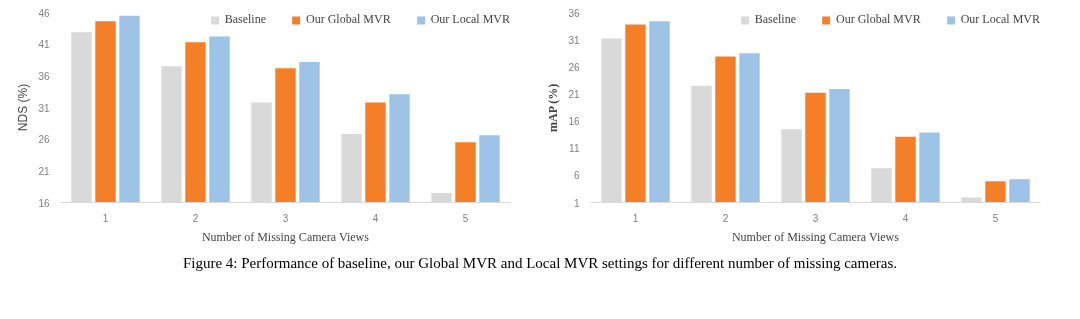  I want to click on y-tick-label: 1, so click(576, 203).